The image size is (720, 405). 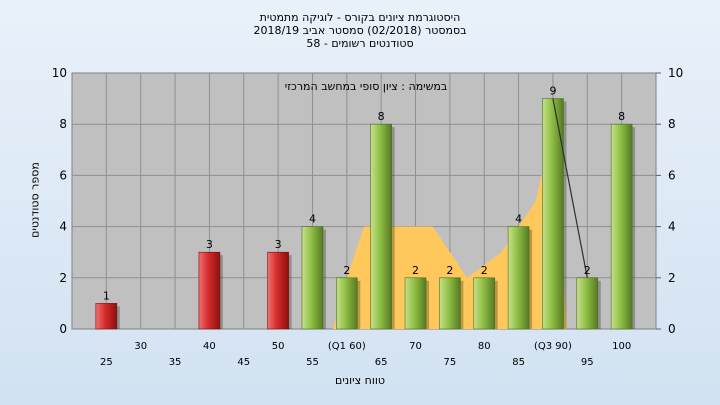 I want to click on x-tick-label: 25, so click(x=106, y=362).